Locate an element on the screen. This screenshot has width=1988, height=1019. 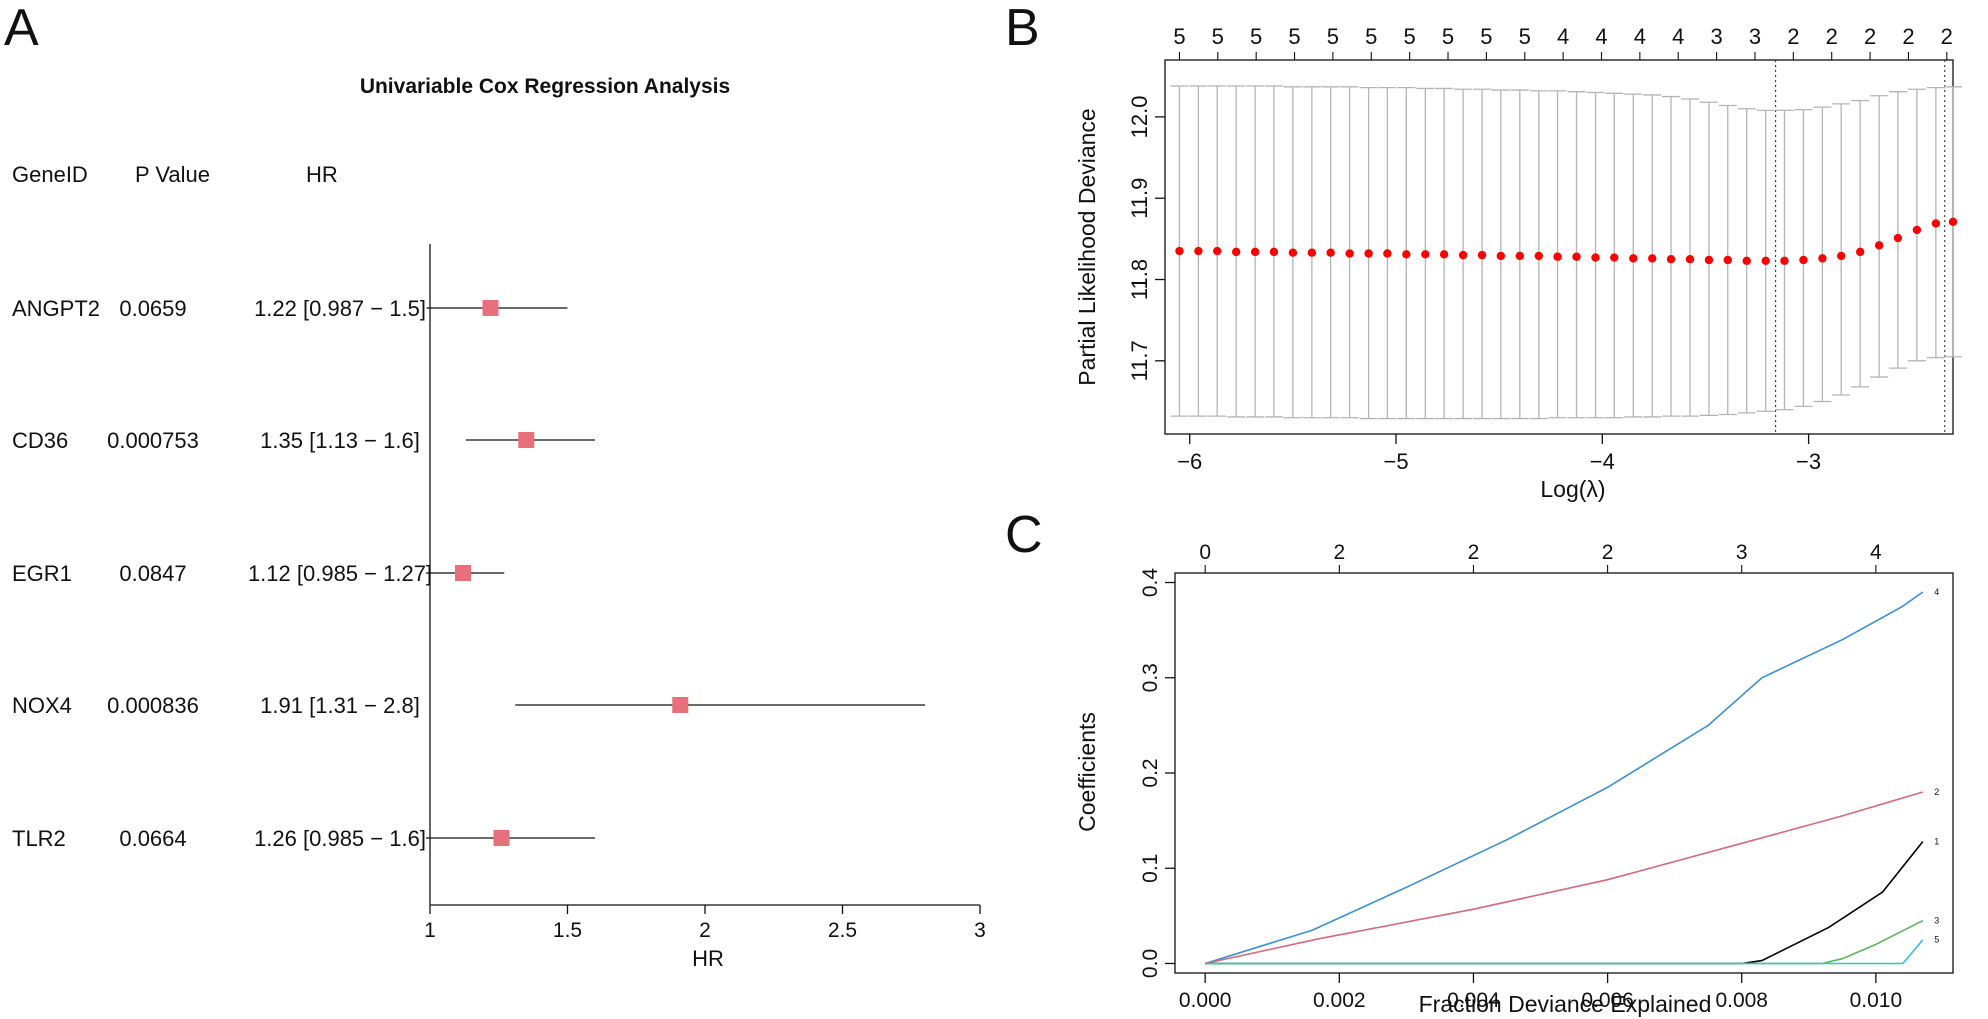
cv-x-tick-label: −6 is located at coordinates (1189, 461).